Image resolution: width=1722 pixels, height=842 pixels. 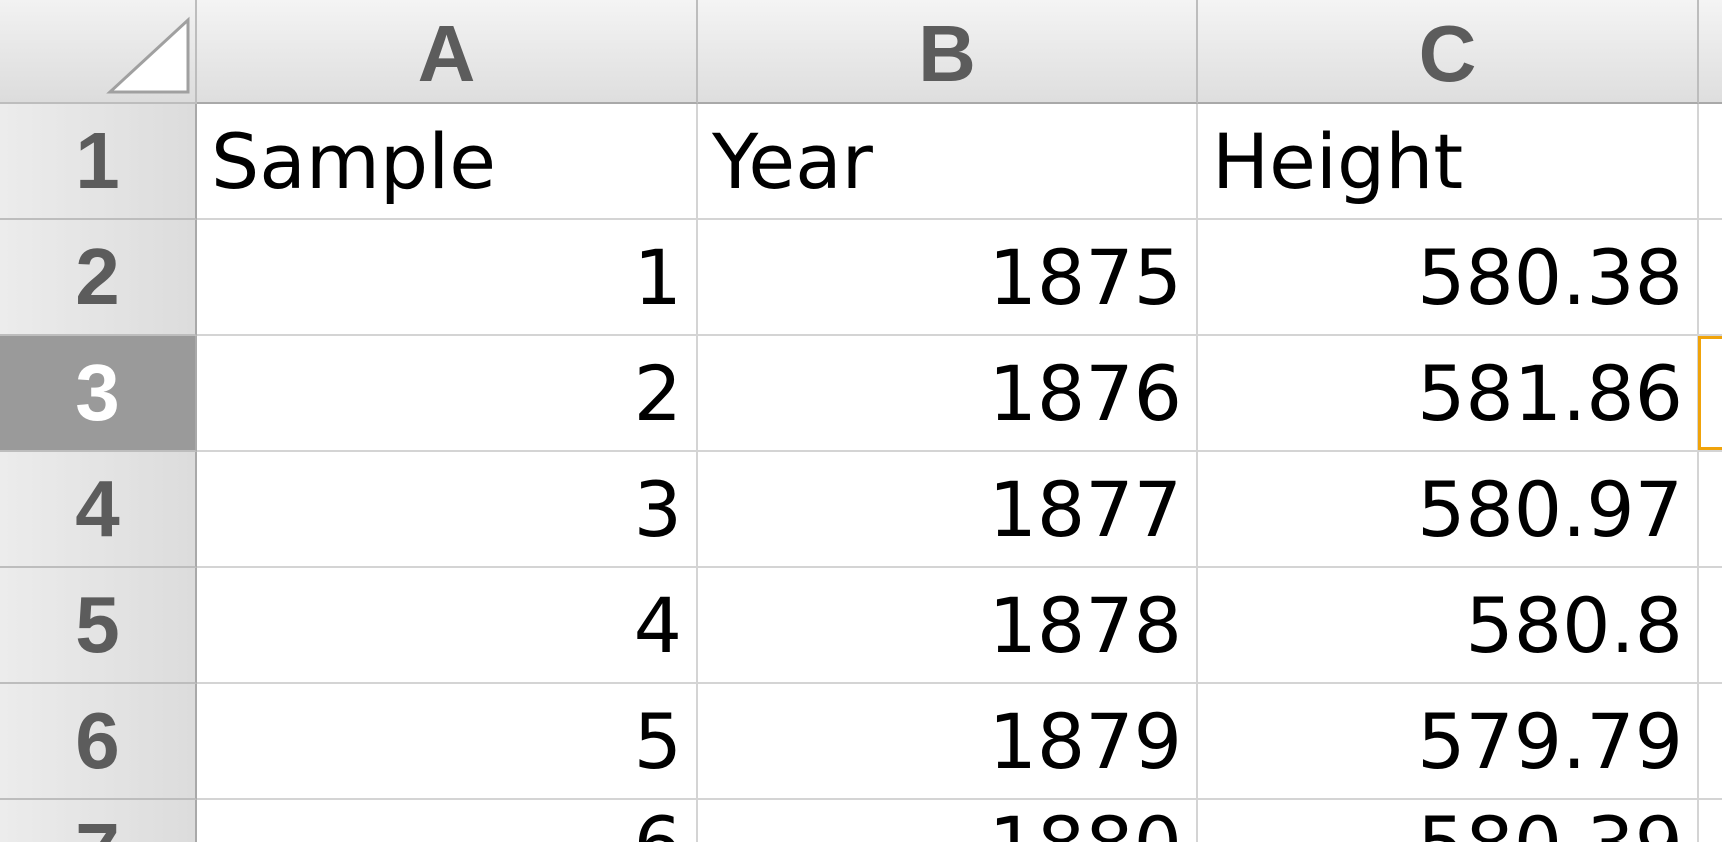 I want to click on cell-c2: 580.38, so click(x=1448, y=278).